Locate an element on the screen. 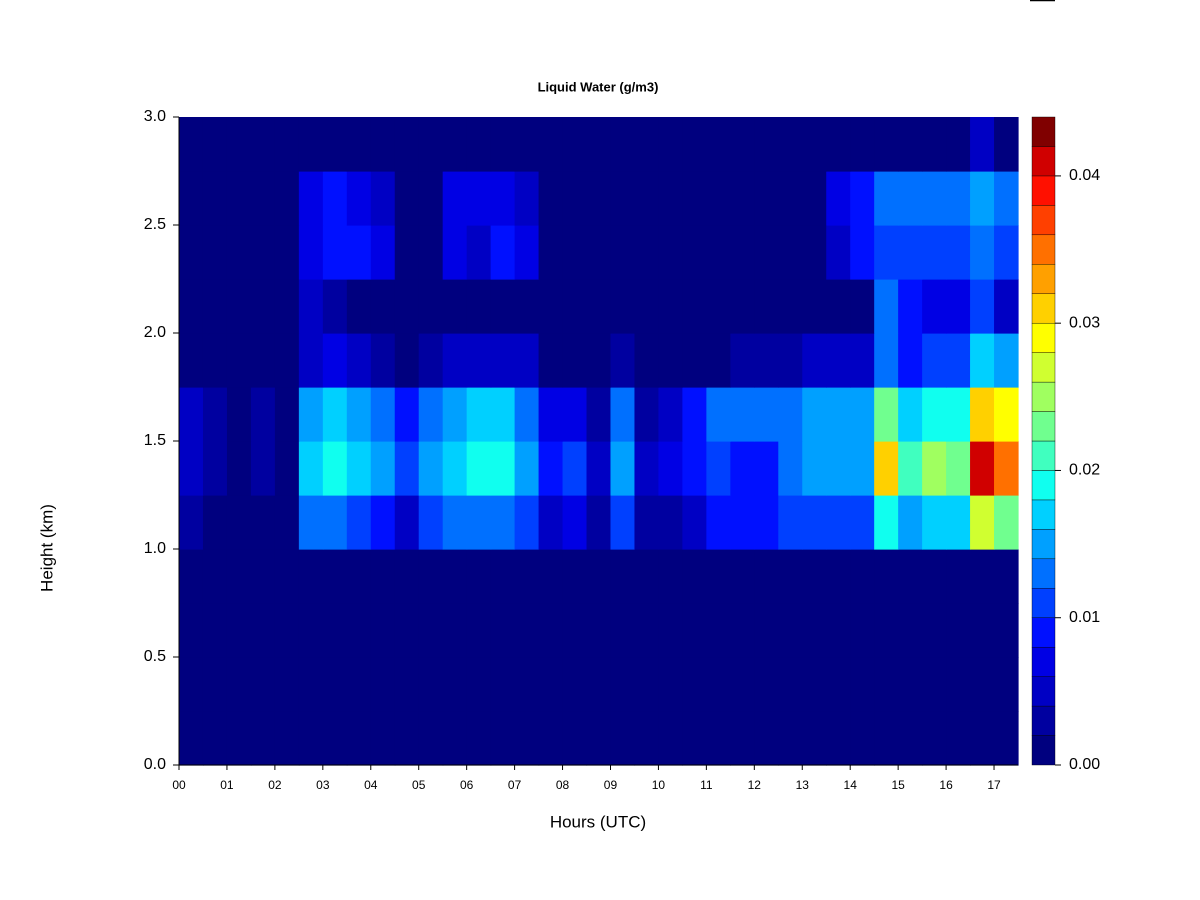 This screenshot has height=900, width=1200. x-tick-label: 06 is located at coordinates (467, 785).